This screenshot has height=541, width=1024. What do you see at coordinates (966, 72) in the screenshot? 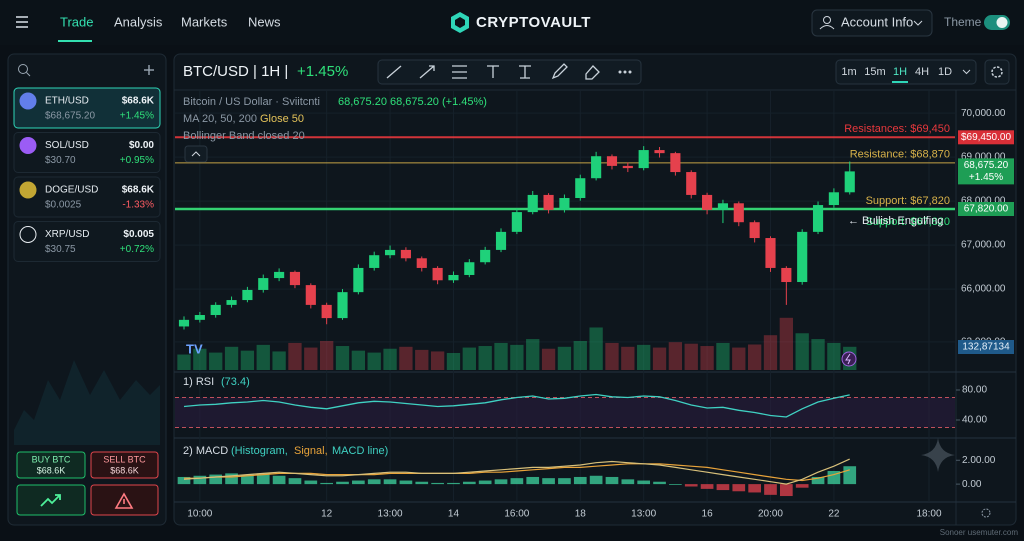
I see `chevron` at bounding box center [966, 72].